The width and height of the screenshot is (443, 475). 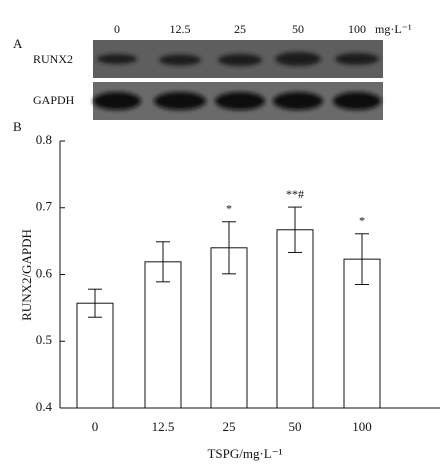 I want to click on panel-label: A, so click(x=18, y=43).